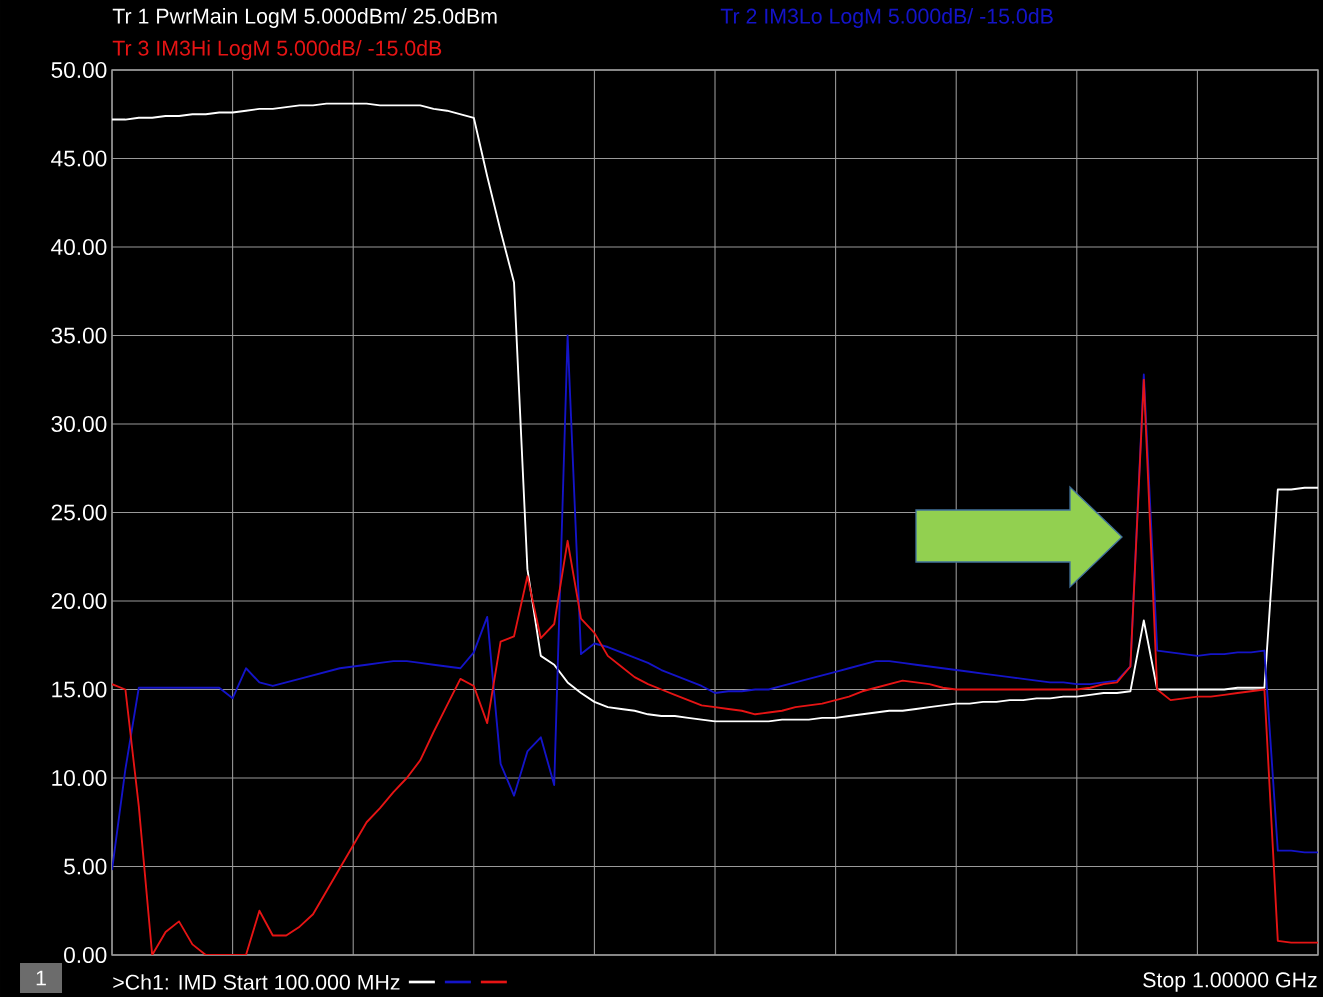 This screenshot has height=997, width=1323. Describe the element at coordinates (79, 601) in the screenshot. I see `y-tick-label: 20.00` at that location.